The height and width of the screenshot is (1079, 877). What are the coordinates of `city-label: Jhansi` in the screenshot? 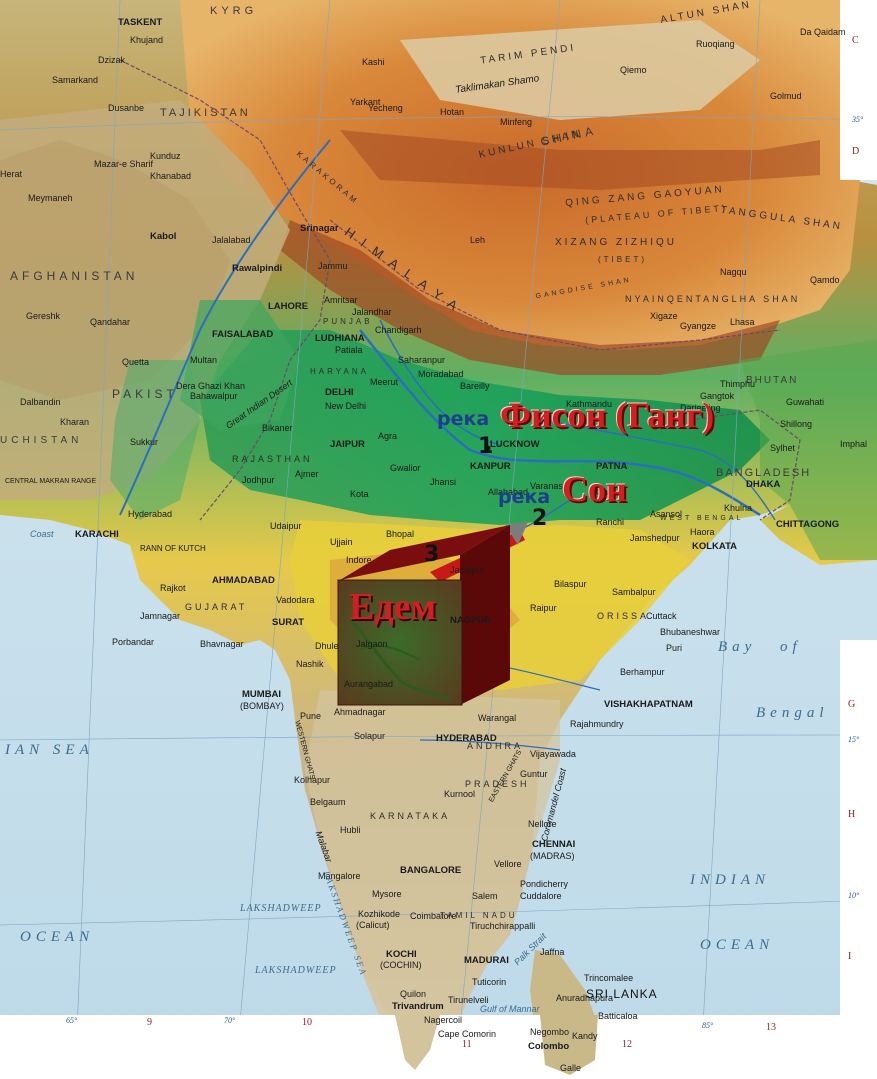 It's located at (443, 482).